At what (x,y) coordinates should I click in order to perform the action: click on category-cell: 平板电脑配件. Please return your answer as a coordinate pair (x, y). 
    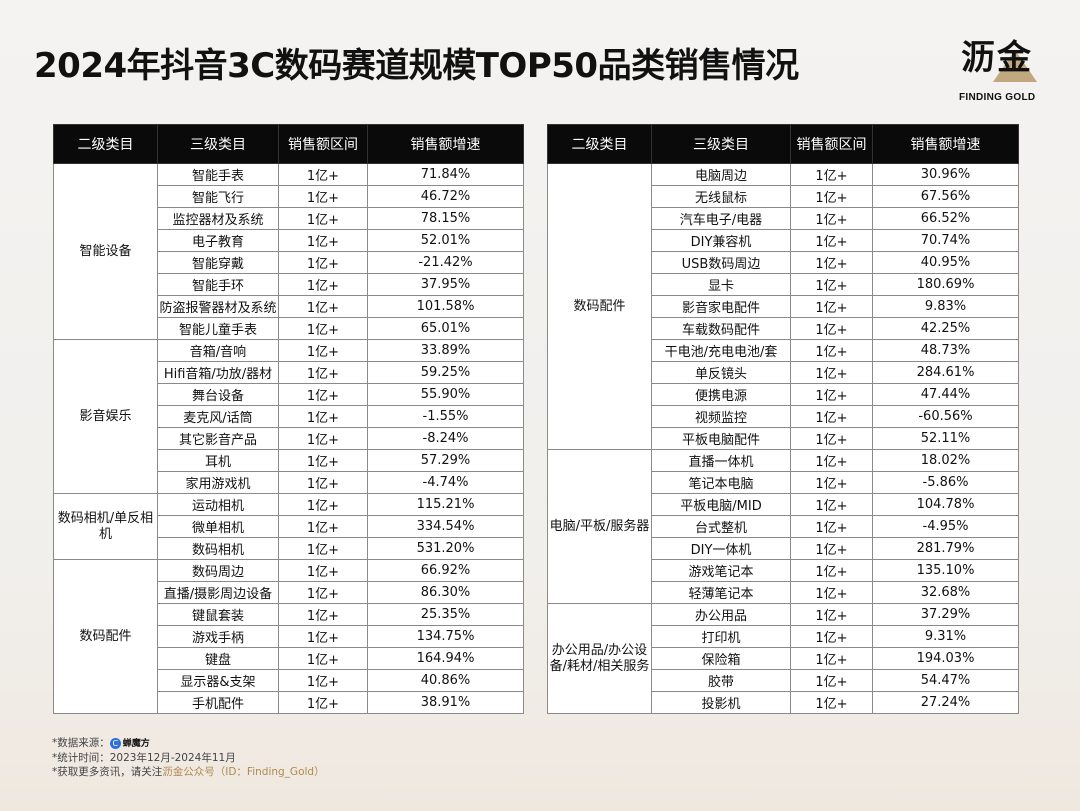
    Looking at the image, I should click on (721, 438).